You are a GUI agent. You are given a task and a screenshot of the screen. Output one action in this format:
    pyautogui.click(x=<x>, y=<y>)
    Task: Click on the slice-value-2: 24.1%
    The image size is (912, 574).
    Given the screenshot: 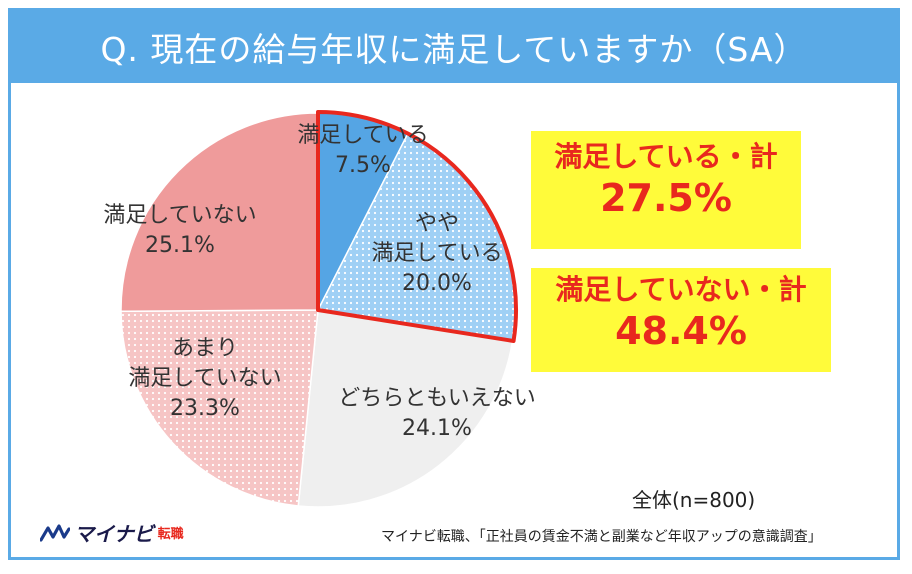 What is the action you would take?
    pyautogui.click(x=437, y=428)
    